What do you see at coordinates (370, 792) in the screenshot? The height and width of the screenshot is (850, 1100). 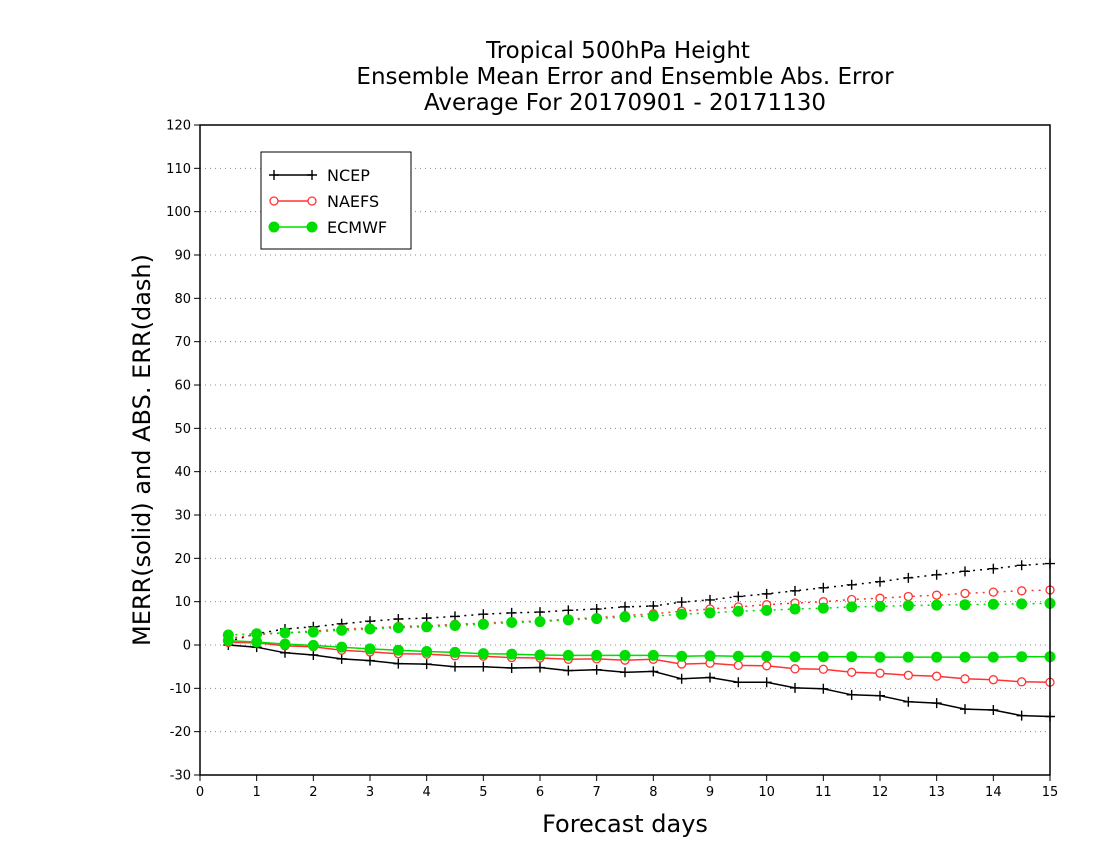 I see `x-tick-label: 3` at bounding box center [370, 792].